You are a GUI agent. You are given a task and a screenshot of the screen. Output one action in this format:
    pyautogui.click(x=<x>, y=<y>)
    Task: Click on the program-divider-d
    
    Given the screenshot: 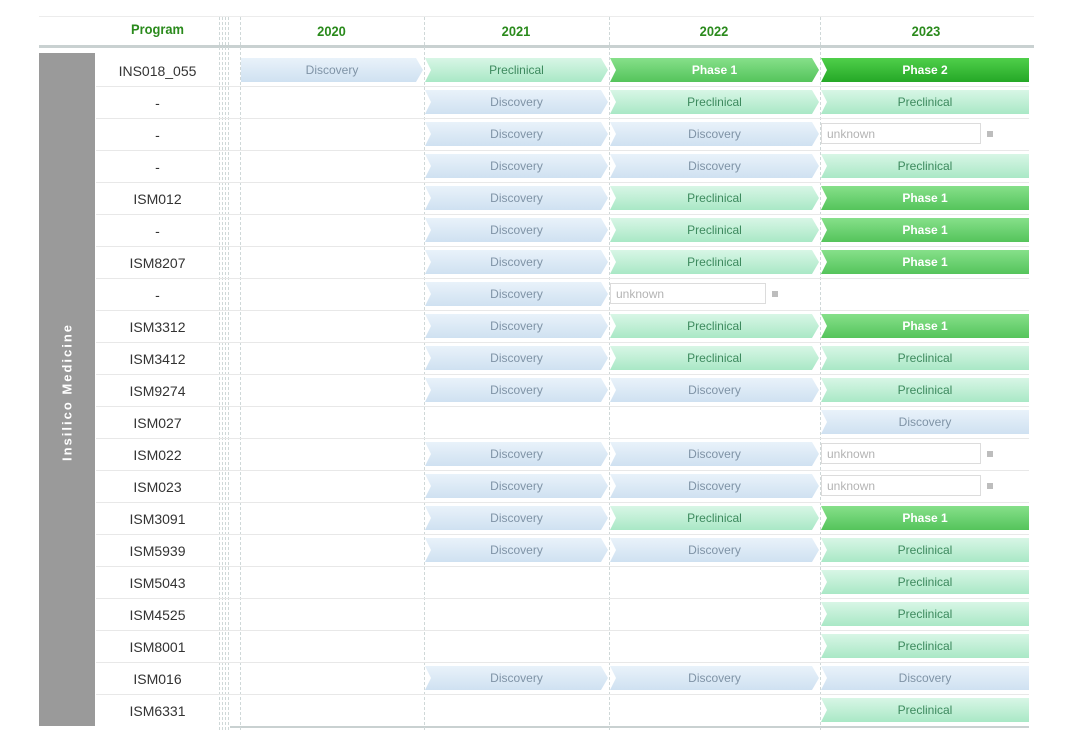 What is the action you would take?
    pyautogui.click(x=228, y=373)
    